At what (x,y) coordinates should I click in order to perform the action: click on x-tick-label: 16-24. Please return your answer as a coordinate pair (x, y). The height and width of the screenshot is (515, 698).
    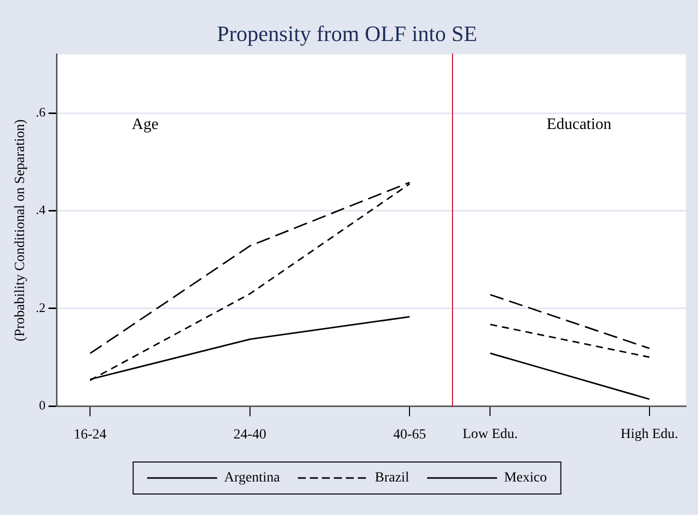
    Looking at the image, I should click on (90, 434).